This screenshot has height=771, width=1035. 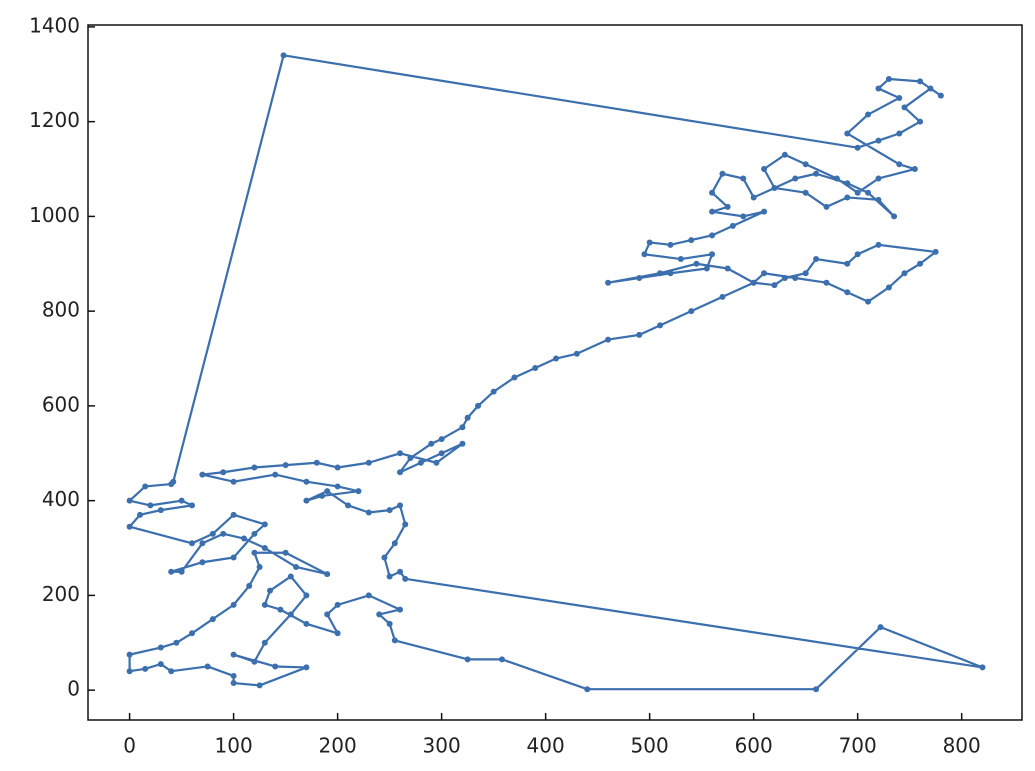 What do you see at coordinates (962, 746) in the screenshot?
I see `x-tick-label: 800` at bounding box center [962, 746].